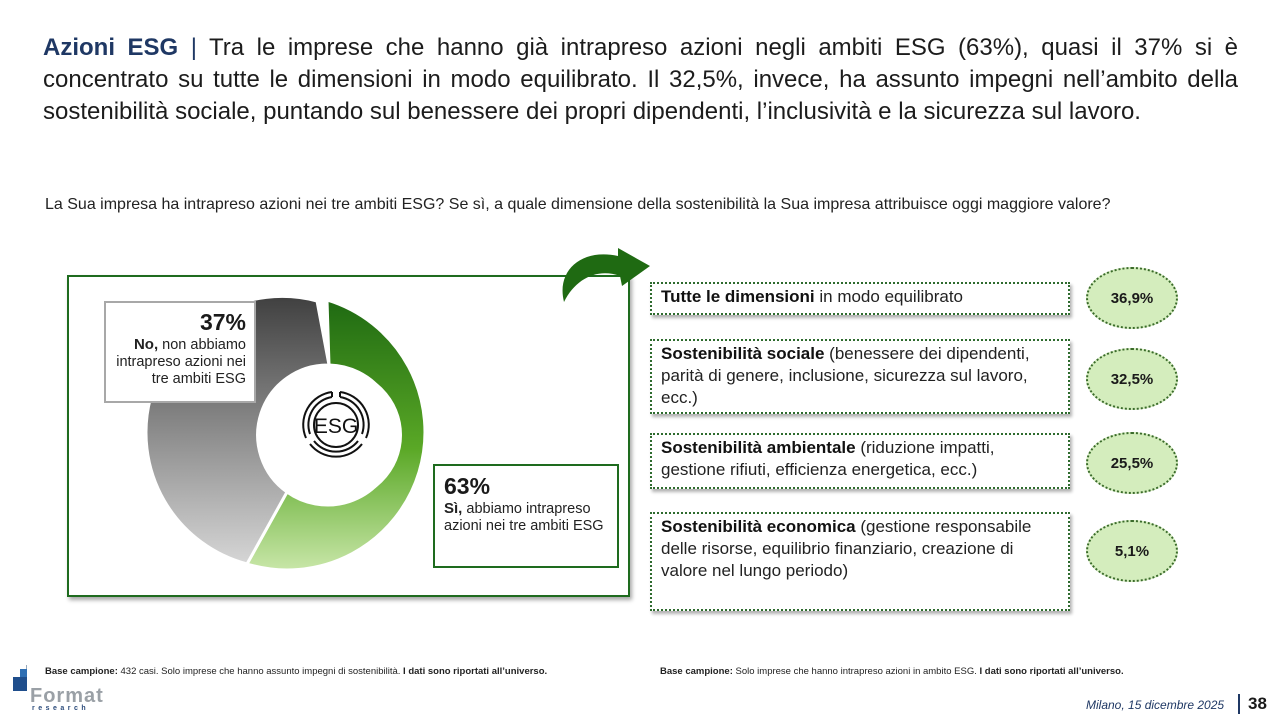  Describe the element at coordinates (222, 322) in the screenshot. I see `no-percentage: 37%` at that location.